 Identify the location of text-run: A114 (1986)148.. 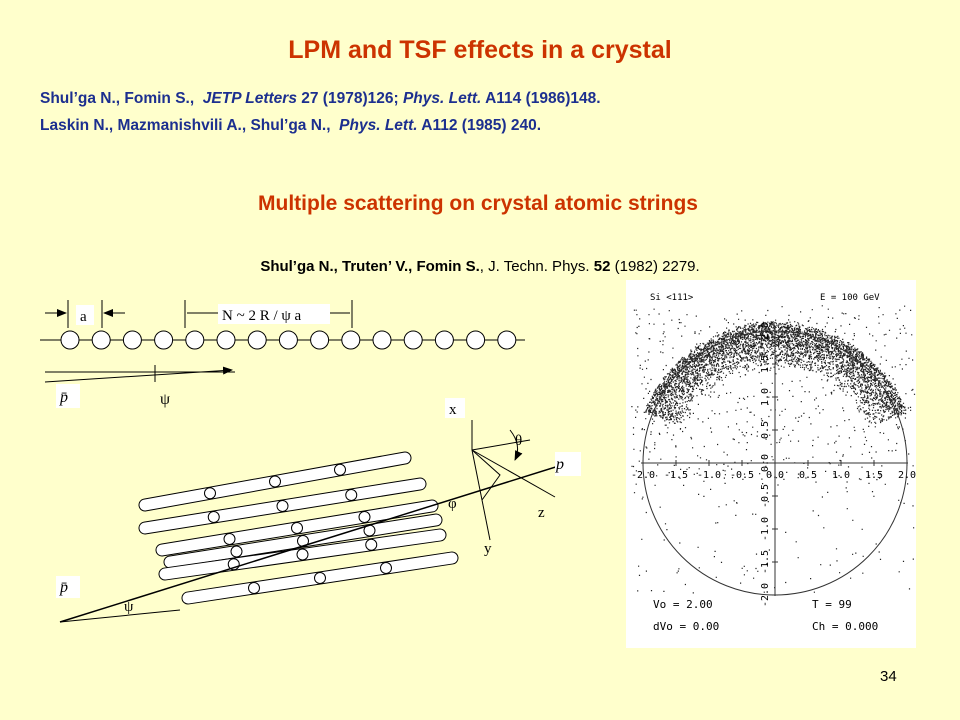
(541, 98).